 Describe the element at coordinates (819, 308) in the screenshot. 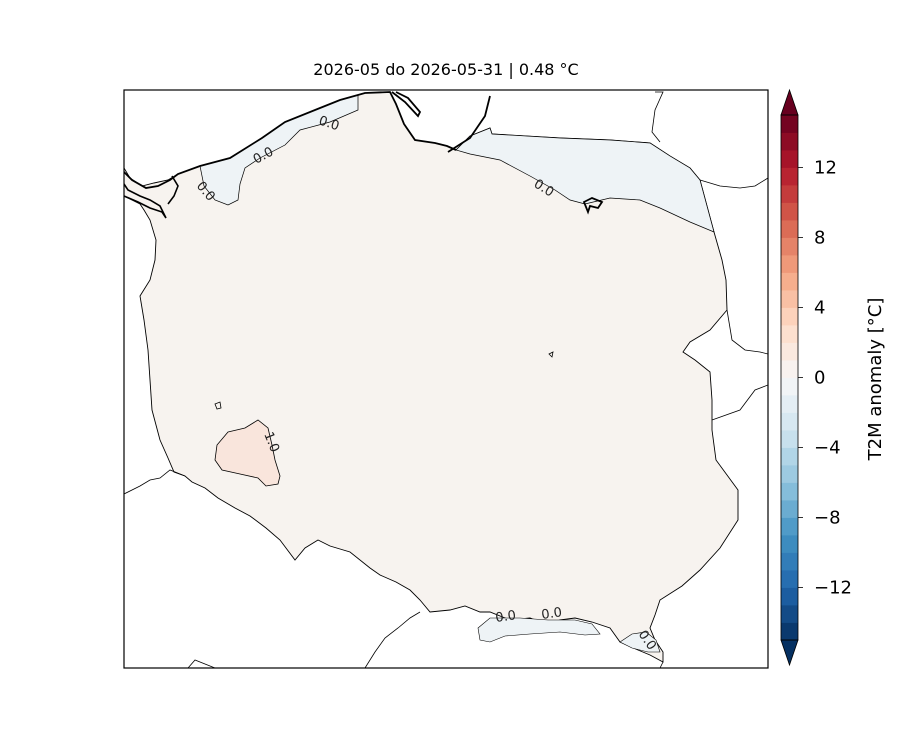

I see `colorbar-tick-label: 4` at that location.